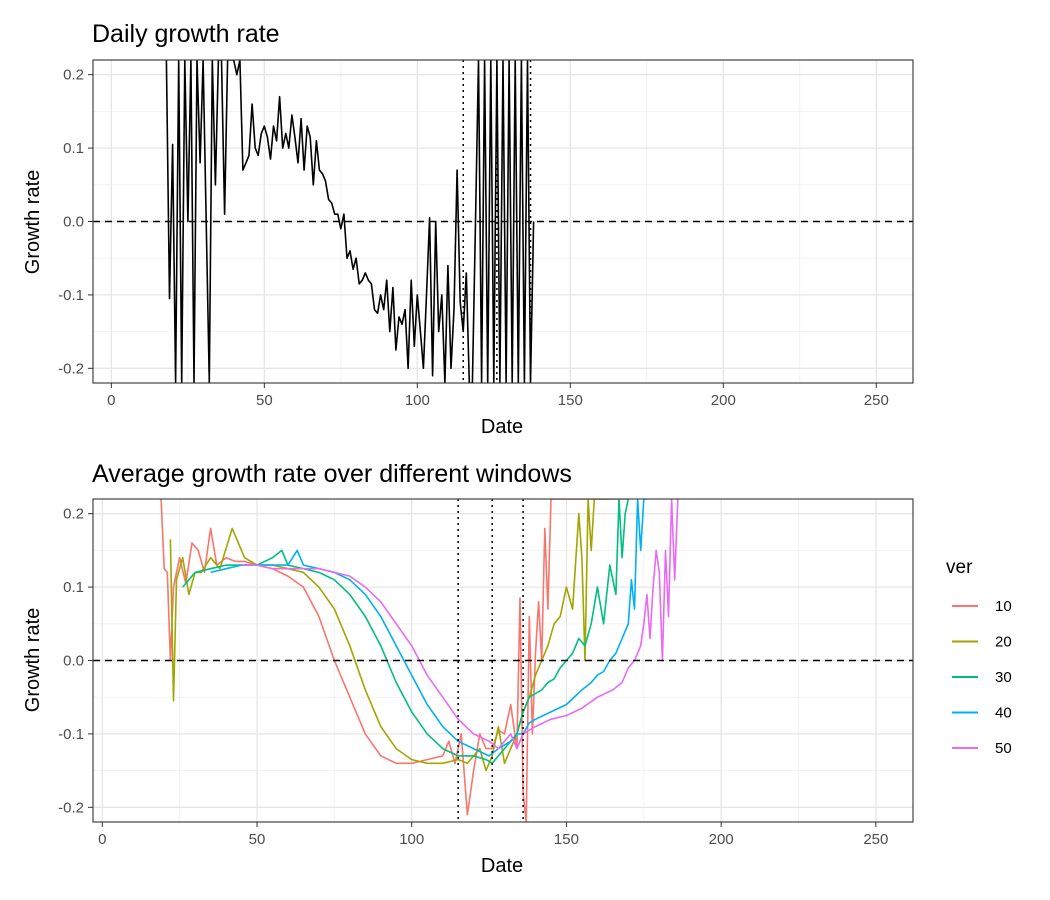  What do you see at coordinates (1003, 606) in the screenshot?
I see `legend-label-10: 10` at bounding box center [1003, 606].